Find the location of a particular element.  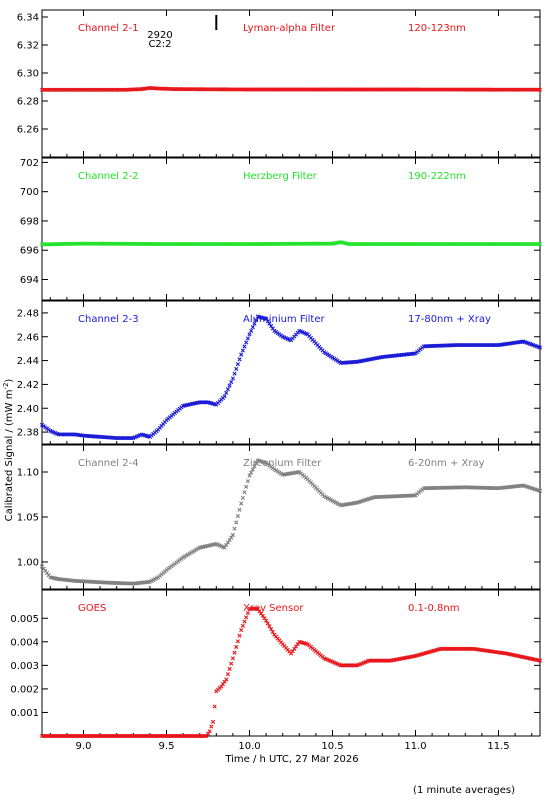

x-tick-label: 9.5 is located at coordinates (167, 746).